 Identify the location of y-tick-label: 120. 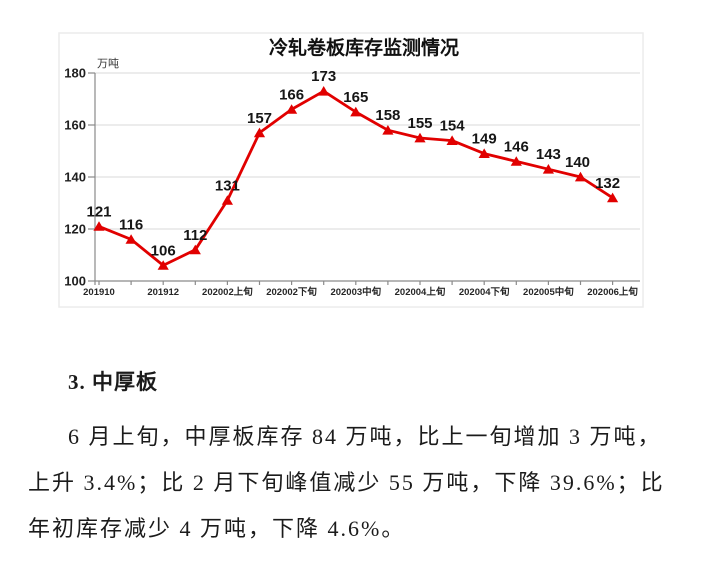
(75, 229).